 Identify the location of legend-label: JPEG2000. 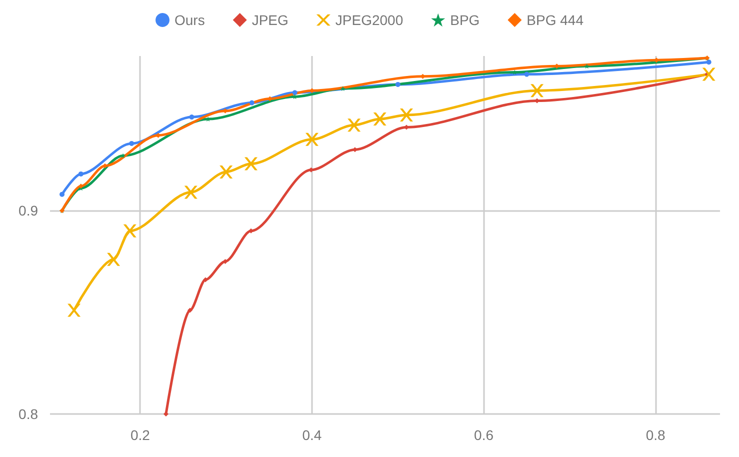
(369, 20).